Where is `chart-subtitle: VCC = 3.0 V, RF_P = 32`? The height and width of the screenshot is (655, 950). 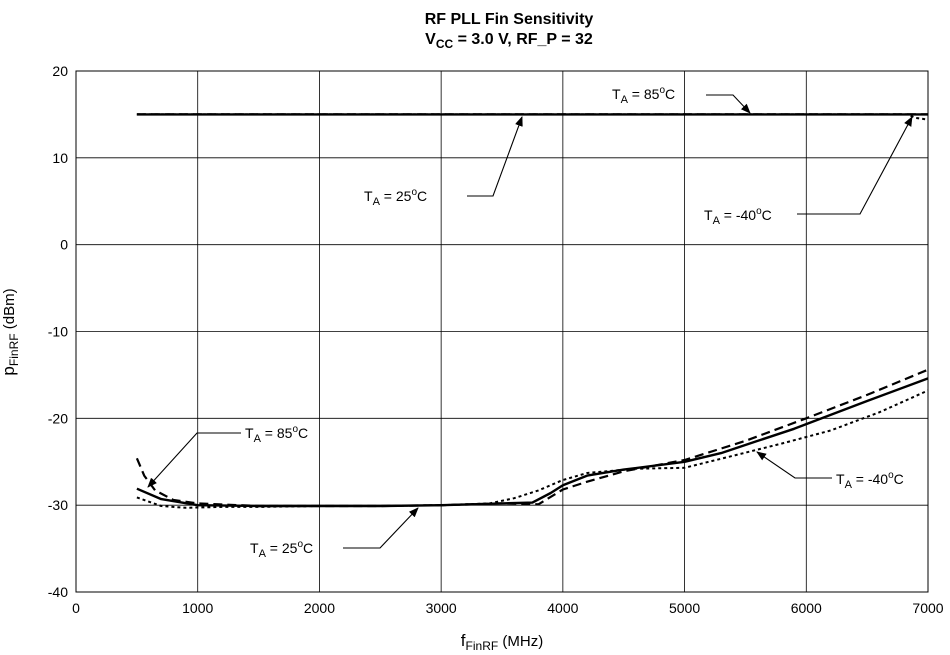
chart-subtitle: VCC = 3.0 V, RF_P = 32 is located at coordinates (509, 41).